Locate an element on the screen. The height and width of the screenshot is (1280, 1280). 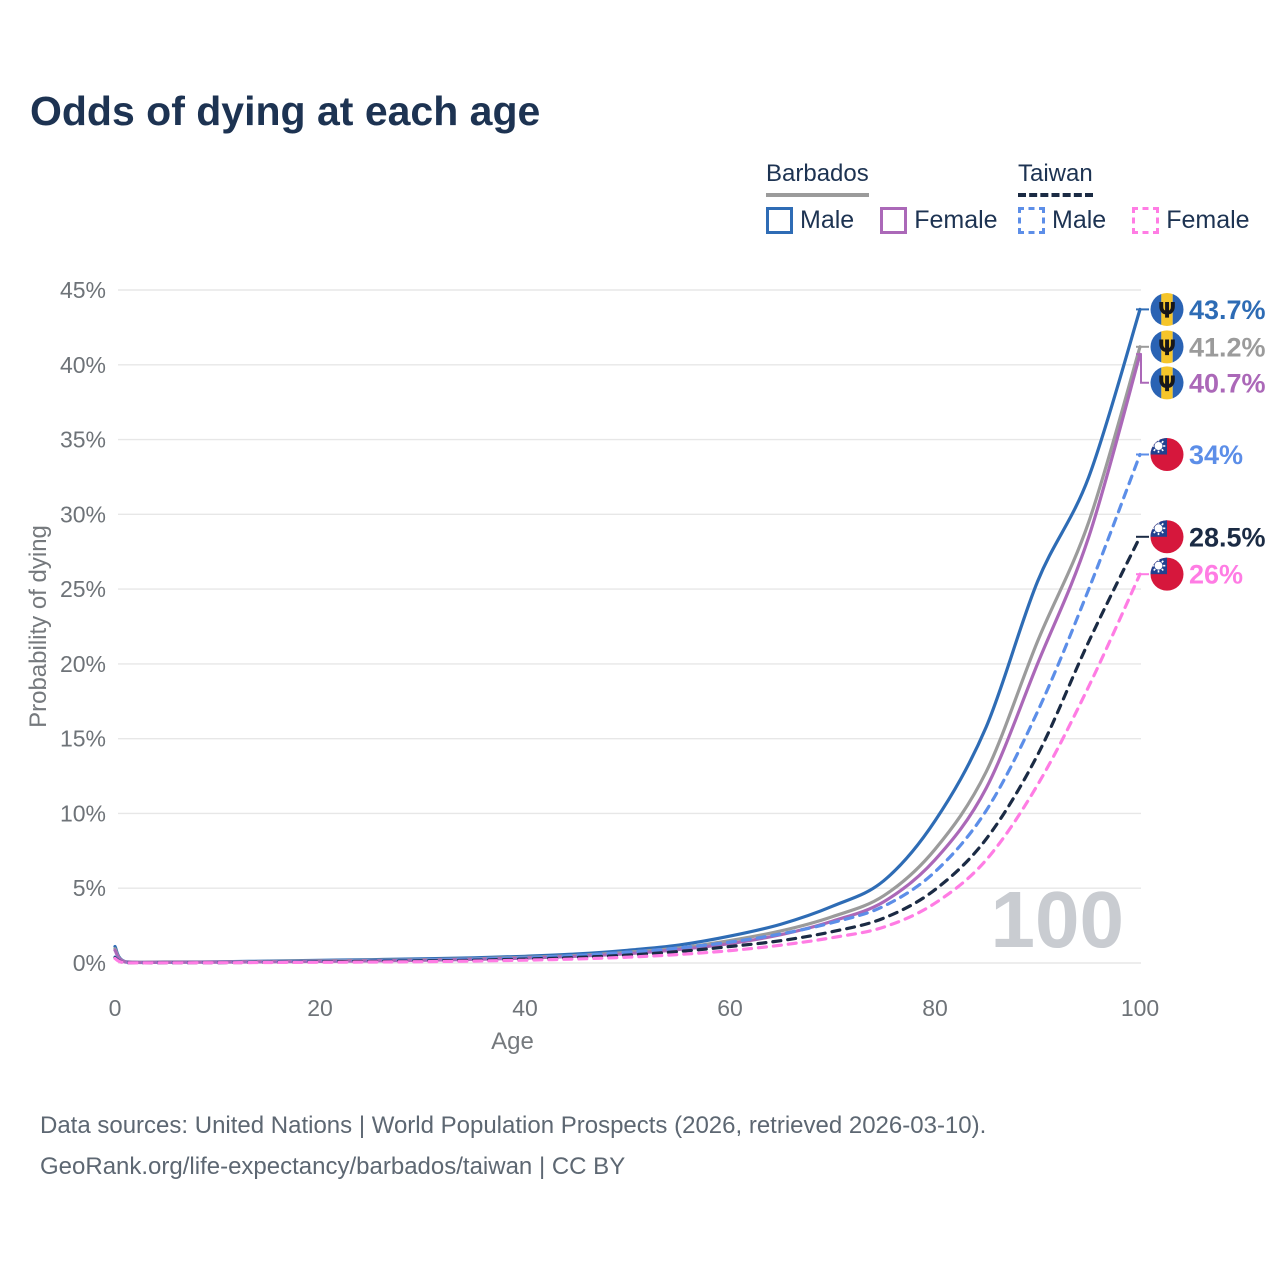
x-tick-label-20: 20 is located at coordinates (320, 1008).